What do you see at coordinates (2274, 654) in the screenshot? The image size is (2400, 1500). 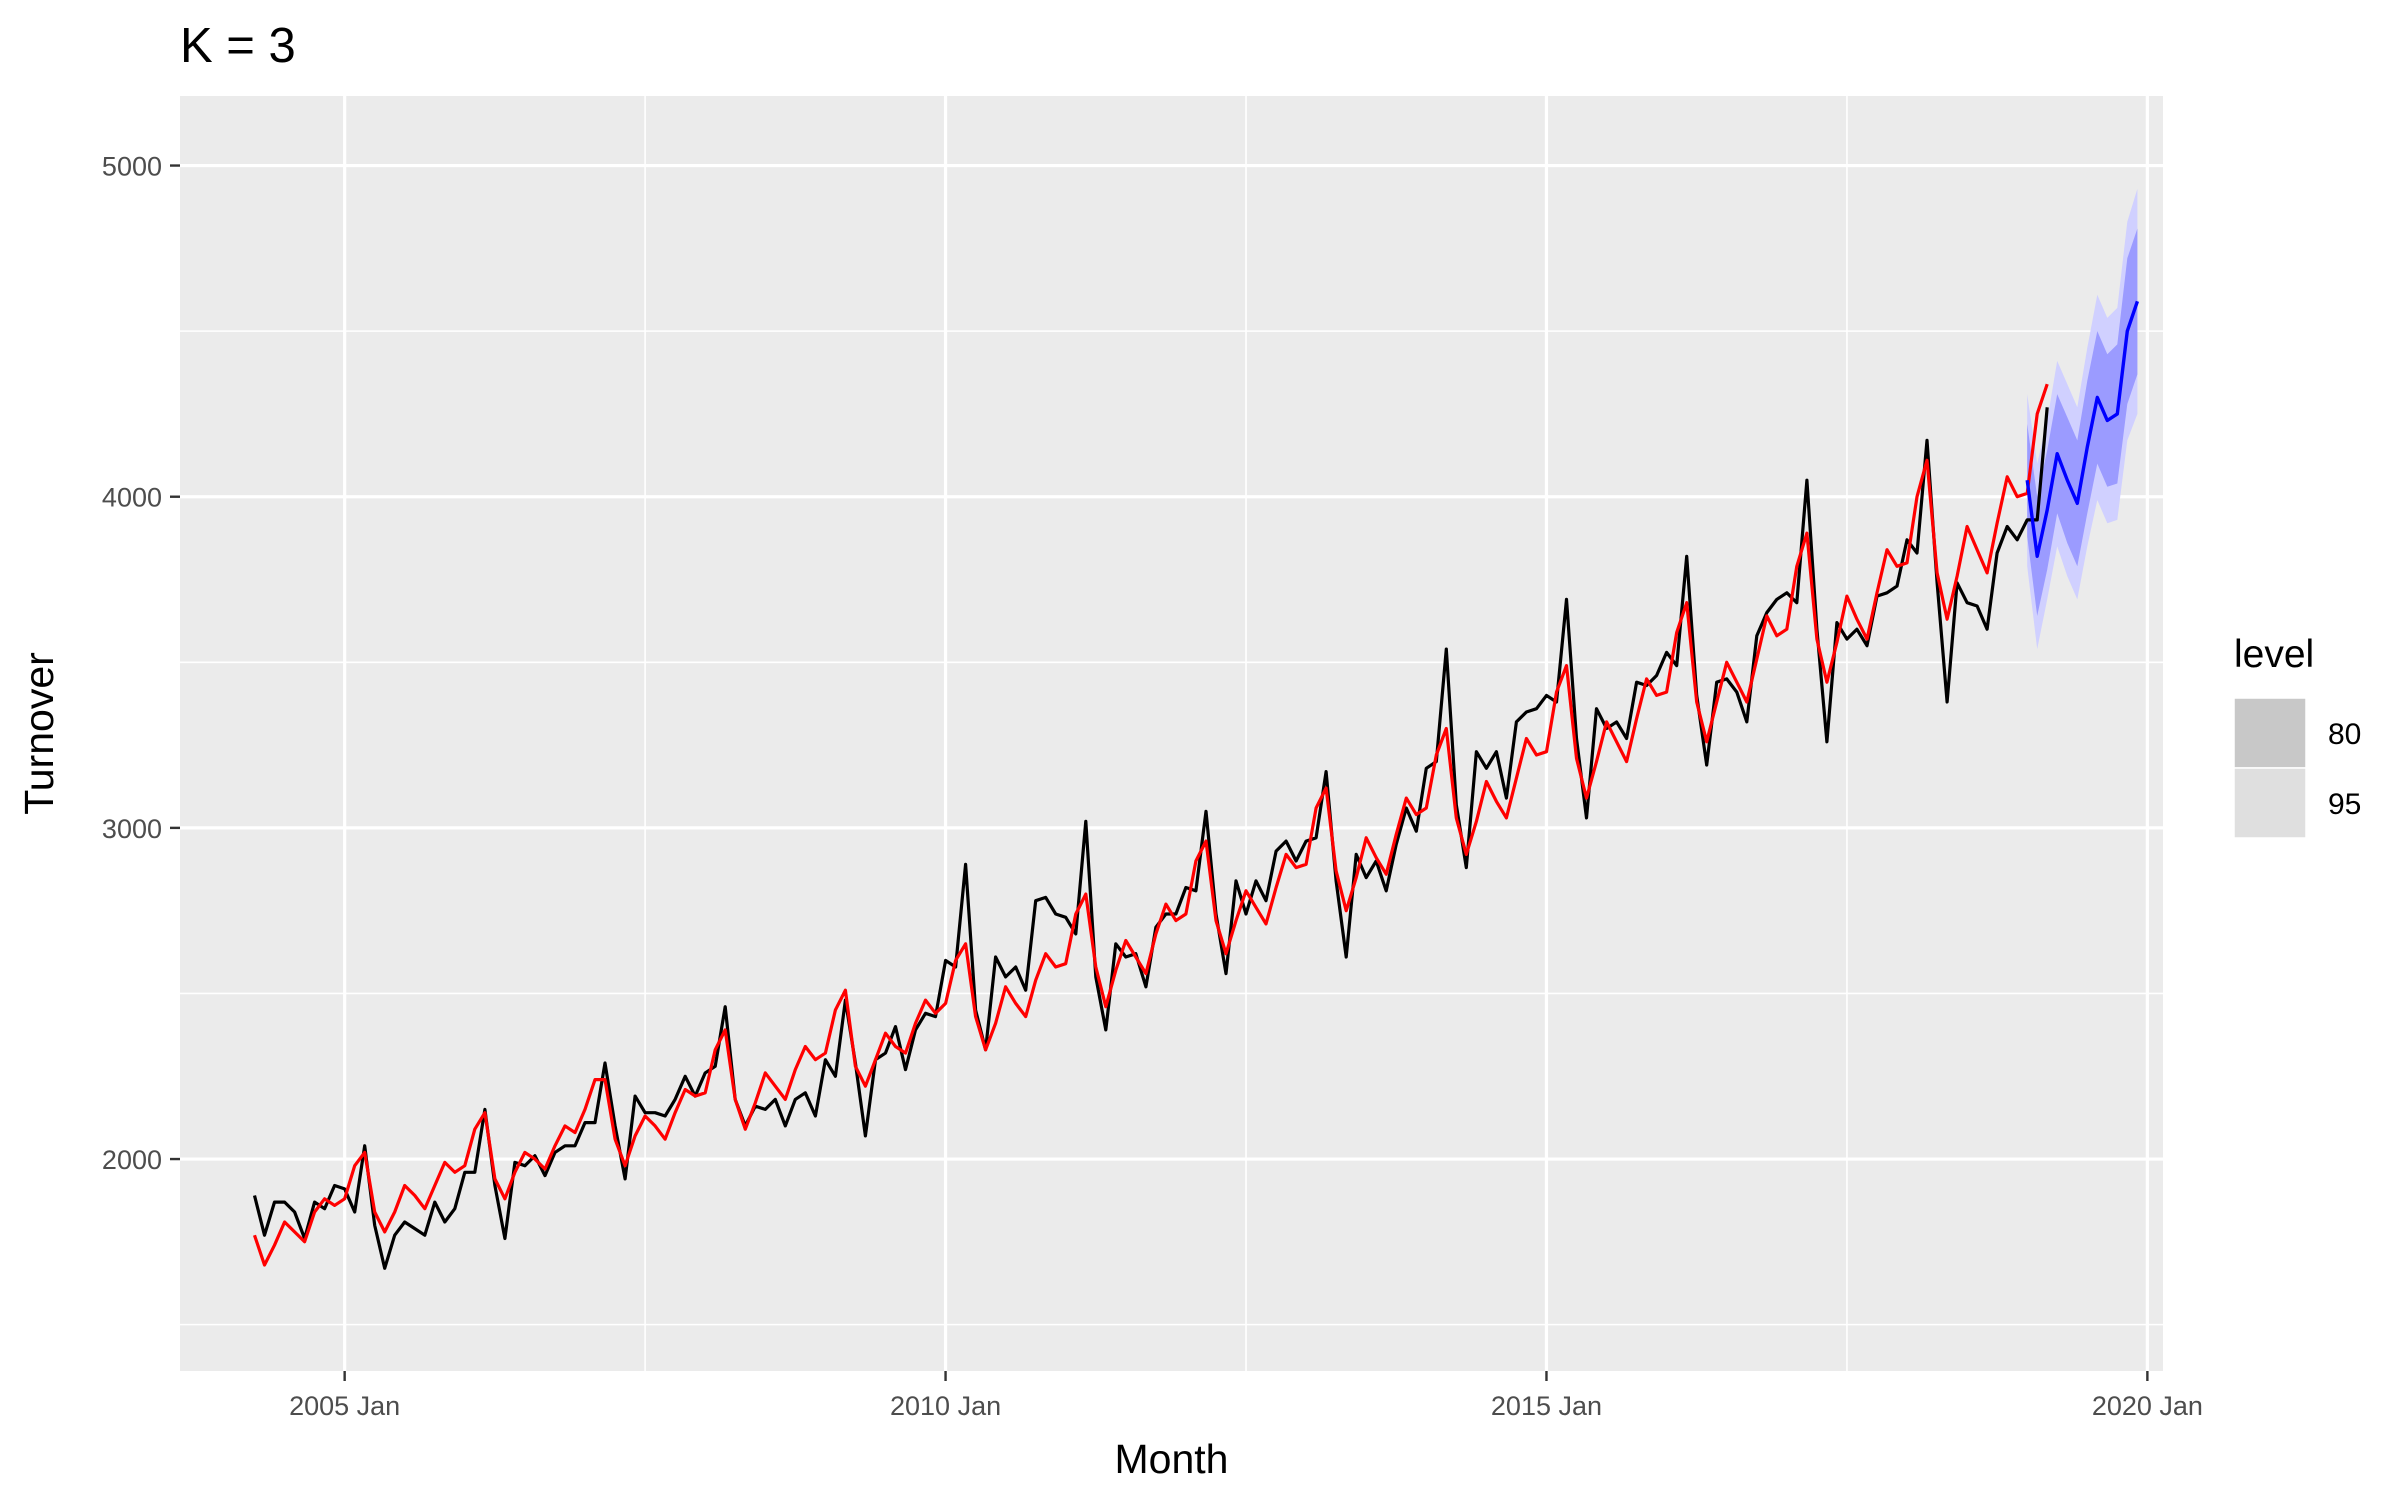 I see `legend-title: level` at bounding box center [2274, 654].